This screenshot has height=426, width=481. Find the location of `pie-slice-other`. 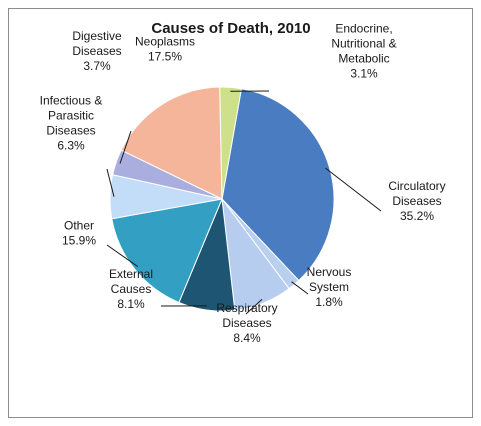

pie-slice-other is located at coordinates (167, 251).